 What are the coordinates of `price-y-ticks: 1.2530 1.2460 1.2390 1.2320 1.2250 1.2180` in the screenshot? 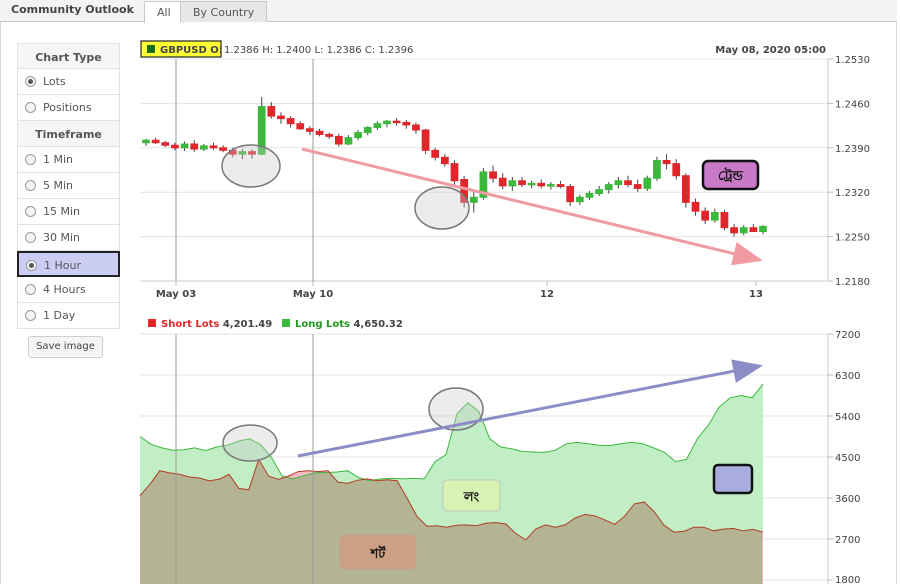 It's located at (849, 171).